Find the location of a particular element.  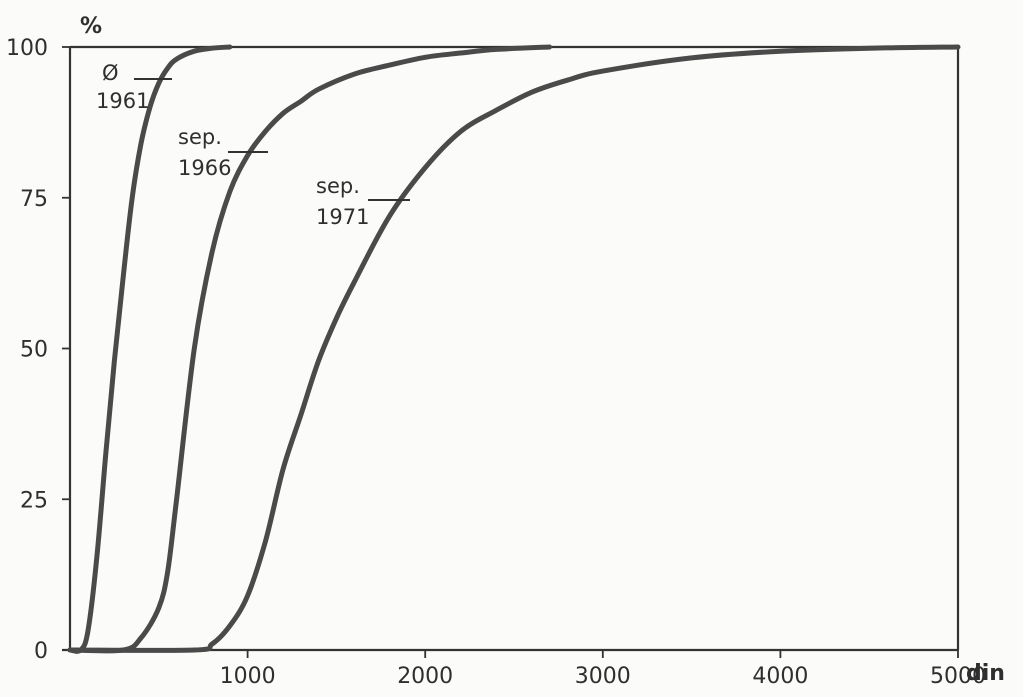

series-labels: Ø 1961 sep. 1966 sep. 1971 is located at coordinates (253, 145).